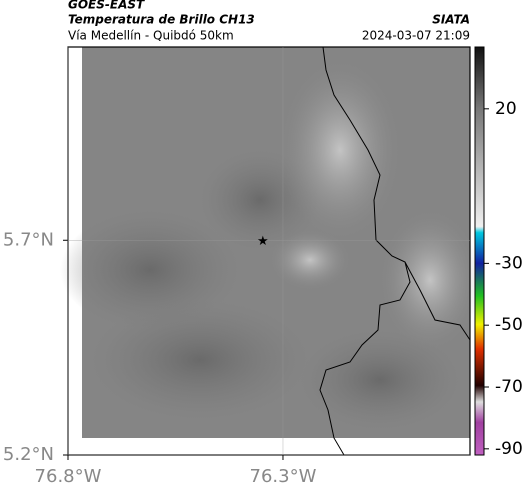  Describe the element at coordinates (106, 6) in the screenshot. I see `title: GOES-EAST` at that location.